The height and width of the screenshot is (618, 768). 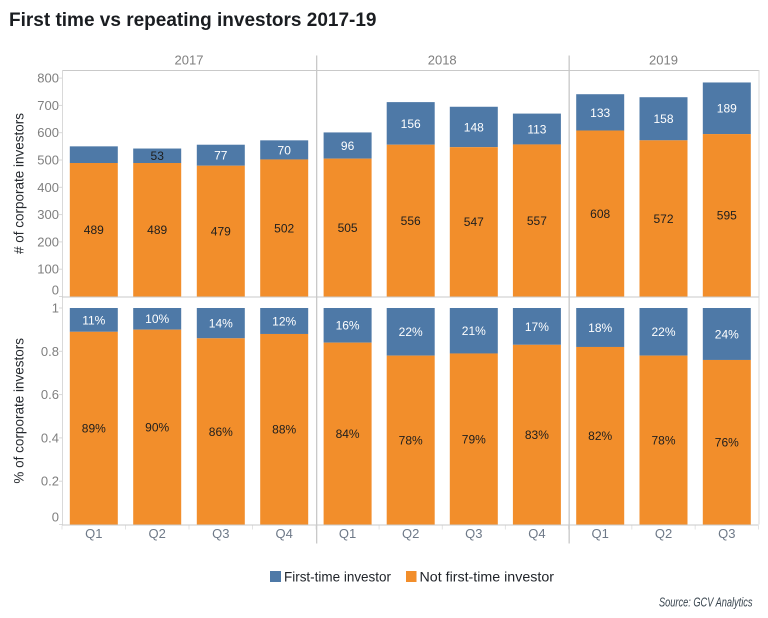 I want to click on svg-text: 2017, so click(x=189, y=60).